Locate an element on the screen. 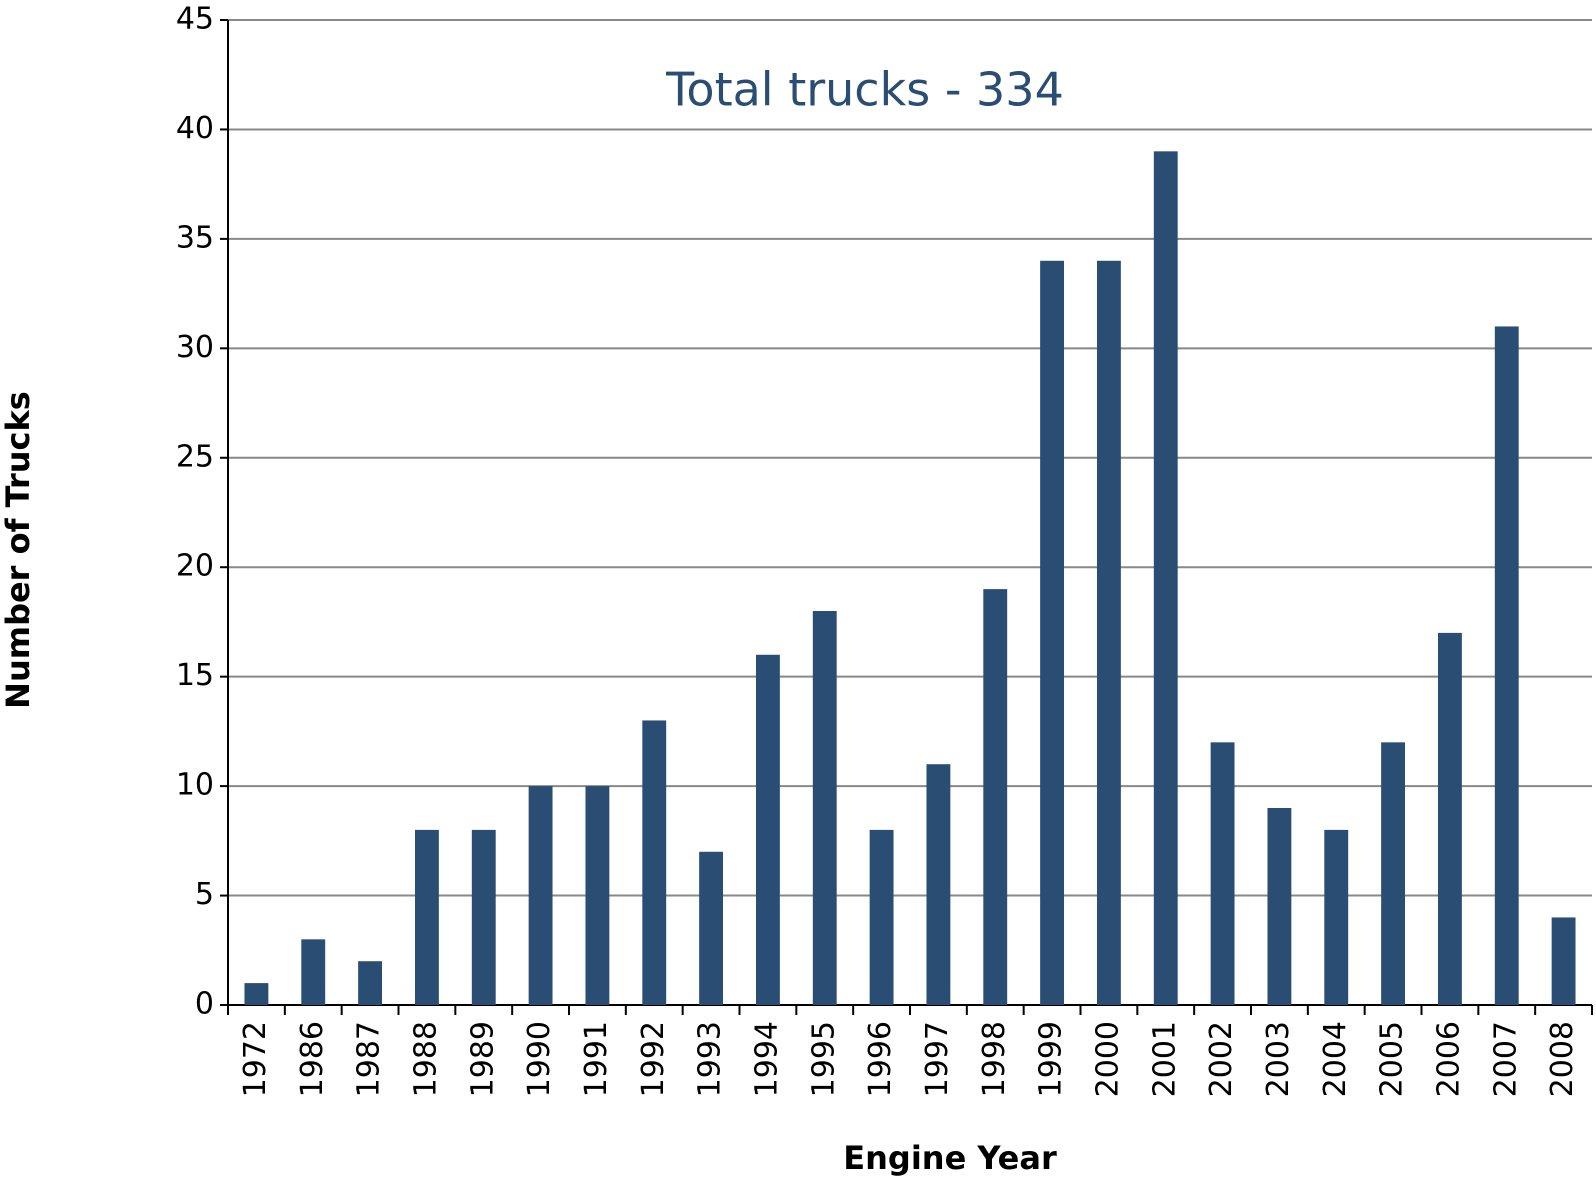  x-tick-label: 2002 is located at coordinates (1221, 1059).